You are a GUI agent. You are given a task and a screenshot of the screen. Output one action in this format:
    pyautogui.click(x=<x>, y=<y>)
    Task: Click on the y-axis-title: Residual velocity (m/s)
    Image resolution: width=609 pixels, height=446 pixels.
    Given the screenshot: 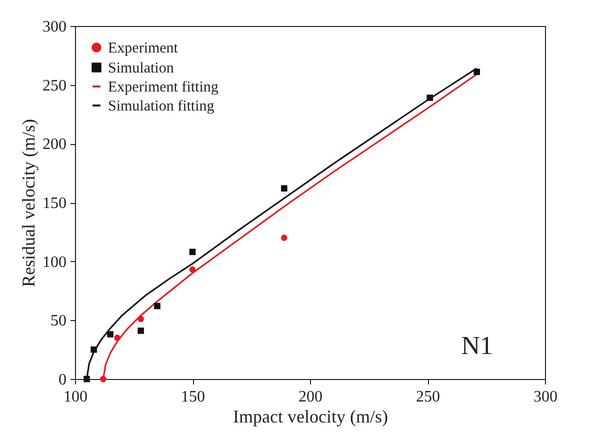 What is the action you would take?
    pyautogui.click(x=28, y=203)
    